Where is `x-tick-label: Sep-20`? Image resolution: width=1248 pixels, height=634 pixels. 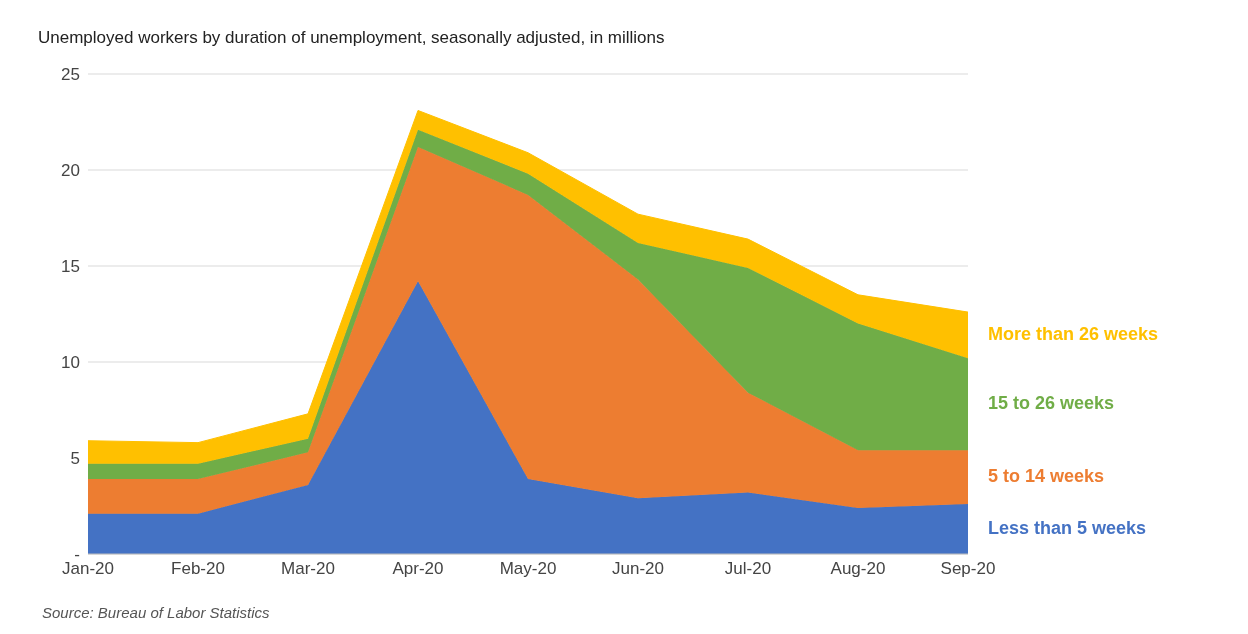 x-tick-label: Sep-20 is located at coordinates (968, 569).